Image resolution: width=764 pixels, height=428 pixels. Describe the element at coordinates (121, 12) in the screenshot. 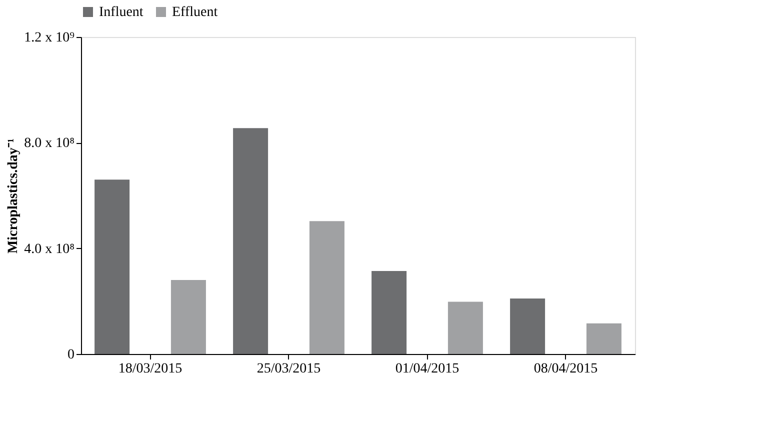

I see `legend-label: Influent` at that location.